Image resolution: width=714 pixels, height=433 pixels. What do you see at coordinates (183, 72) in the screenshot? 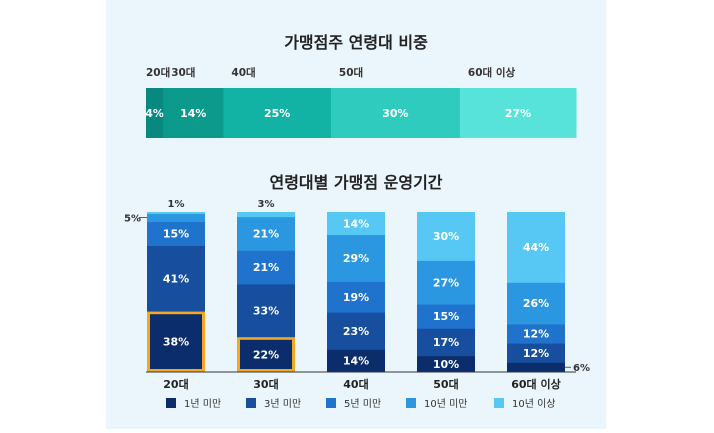
I see `top-category-label-1: 30대` at bounding box center [183, 72].